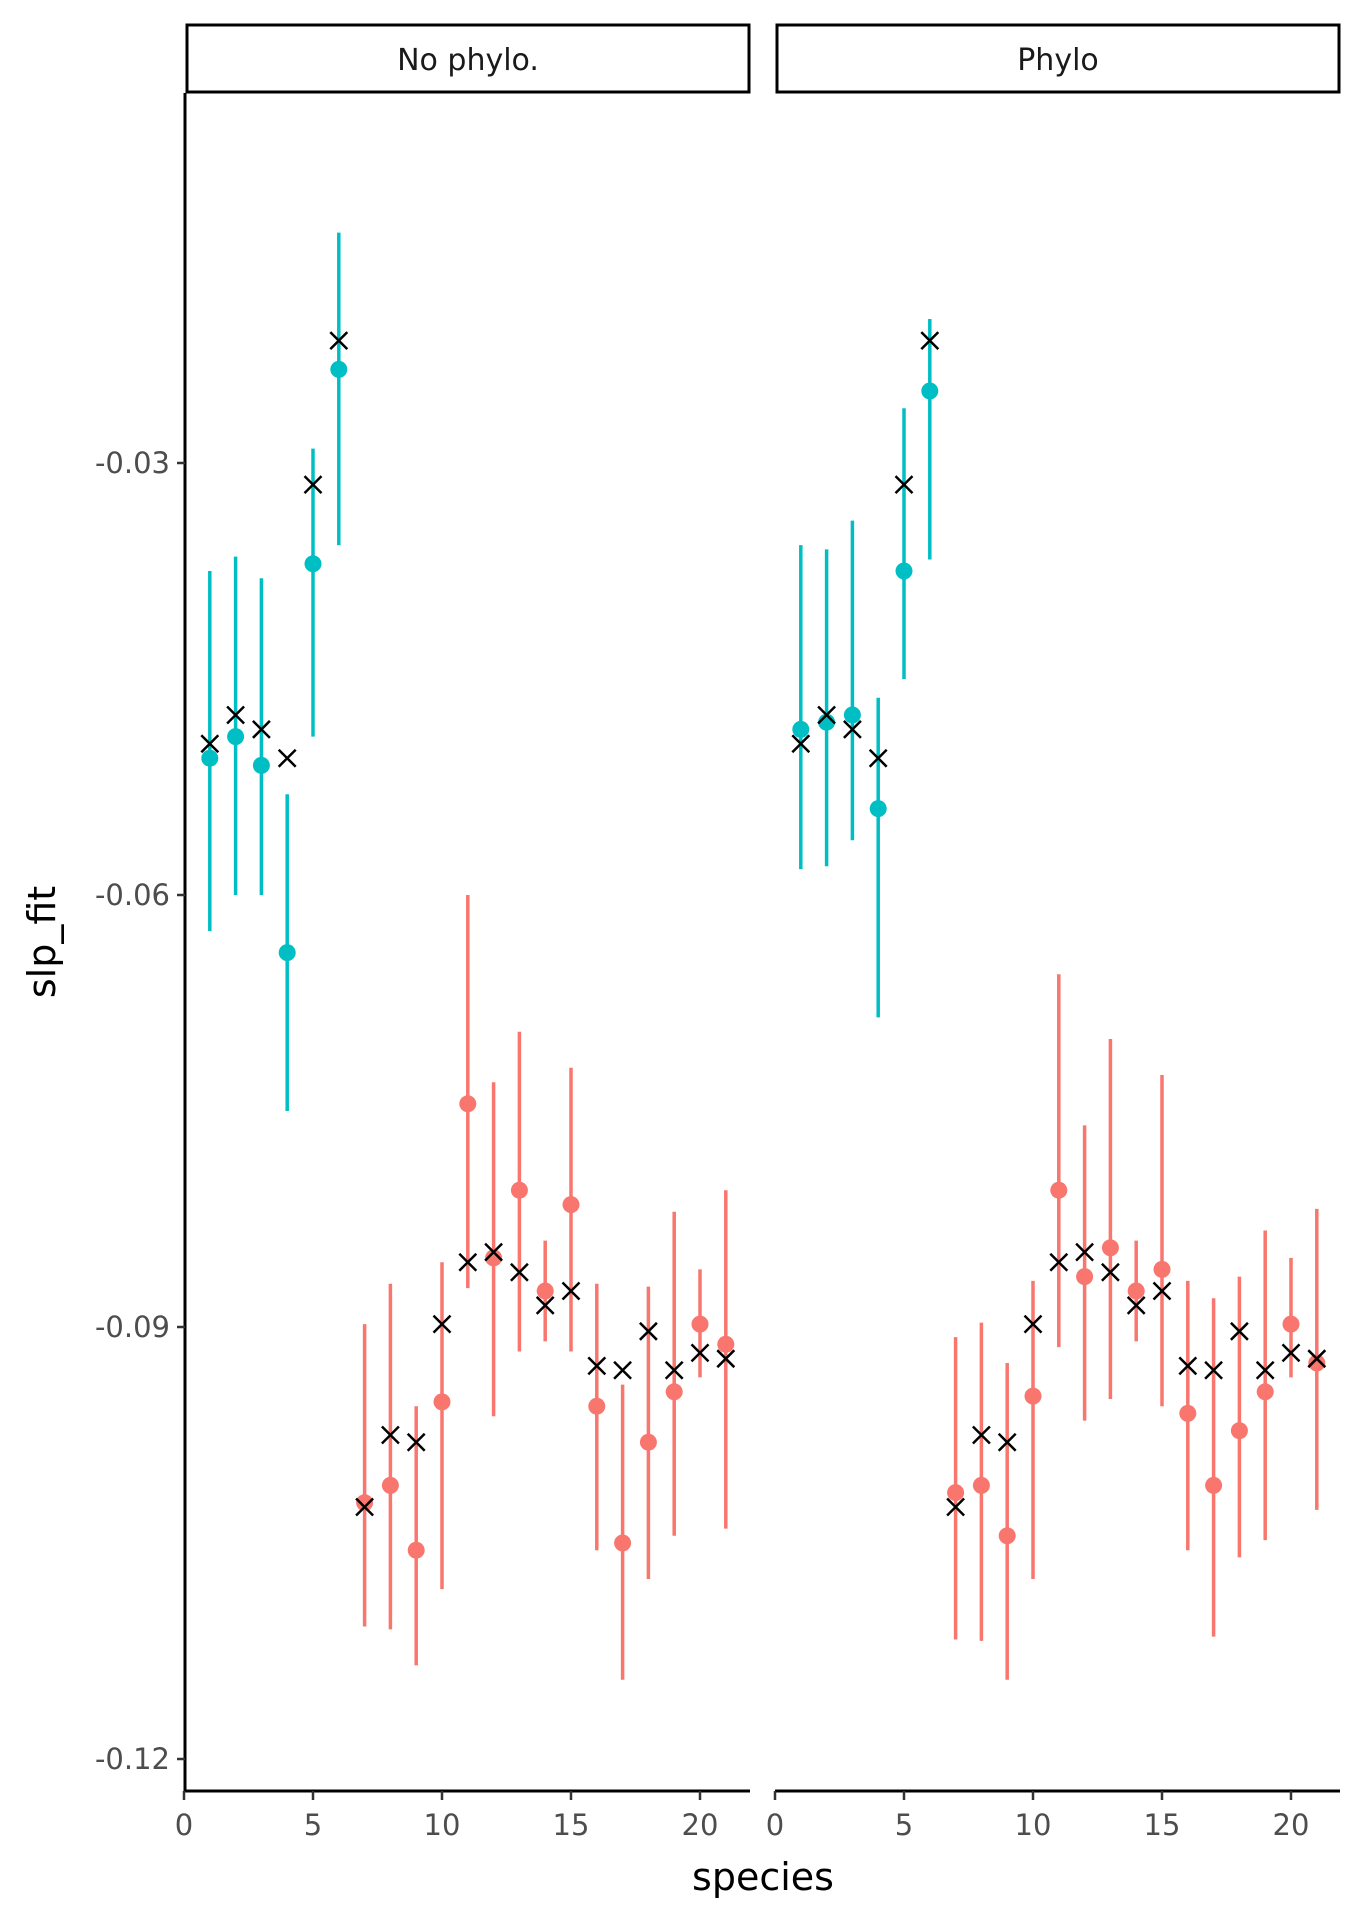 Image resolution: width=1353 pixels, height=1909 pixels. I want to click on panel-title-right: Phylo, so click(1058, 60).